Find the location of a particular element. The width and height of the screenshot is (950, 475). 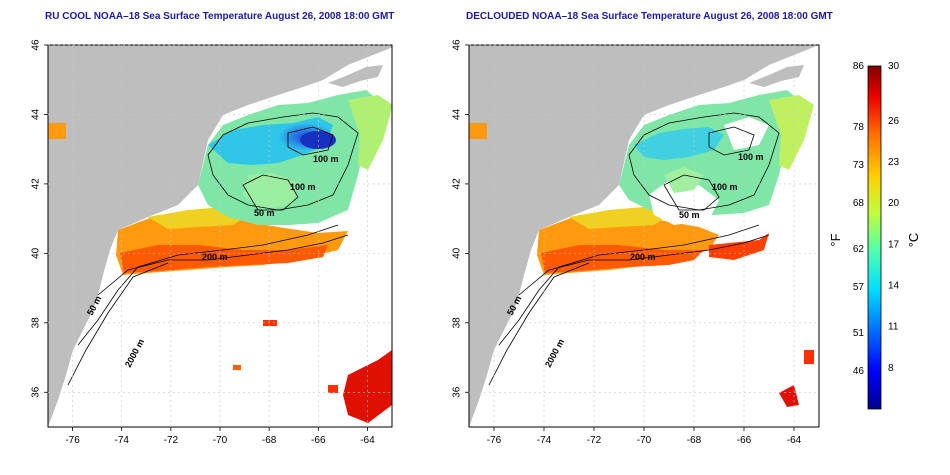

celsius-tick: 14 is located at coordinates (894, 286).